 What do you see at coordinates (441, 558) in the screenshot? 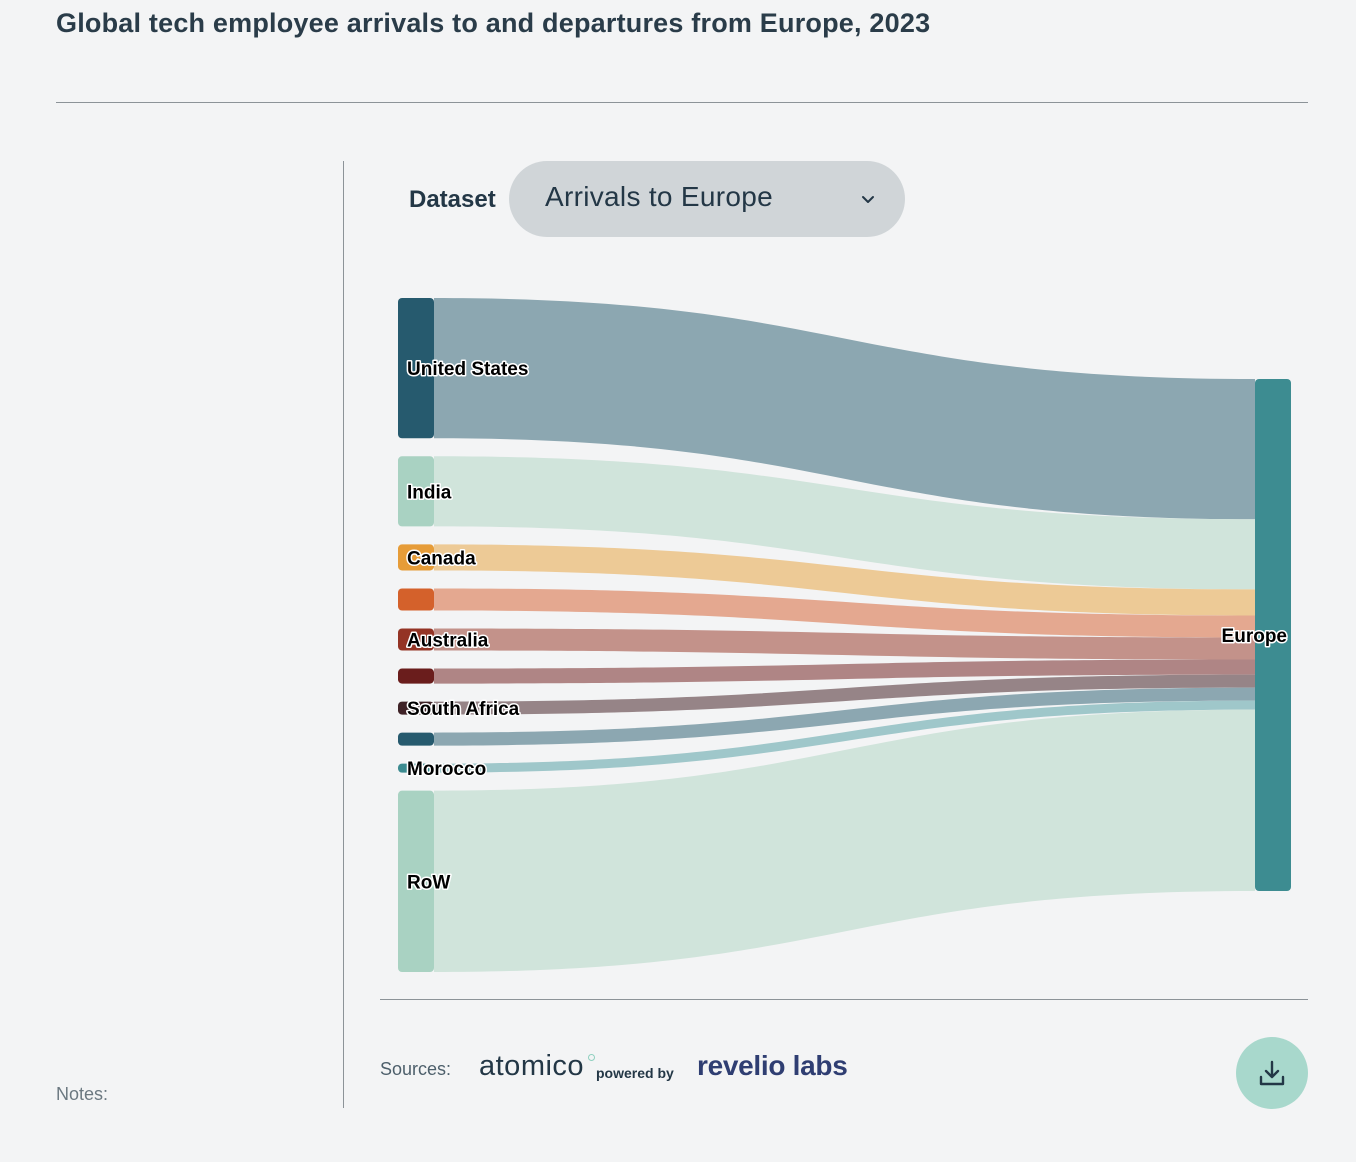
I see `sankey-label-canada: Canada` at bounding box center [441, 558].